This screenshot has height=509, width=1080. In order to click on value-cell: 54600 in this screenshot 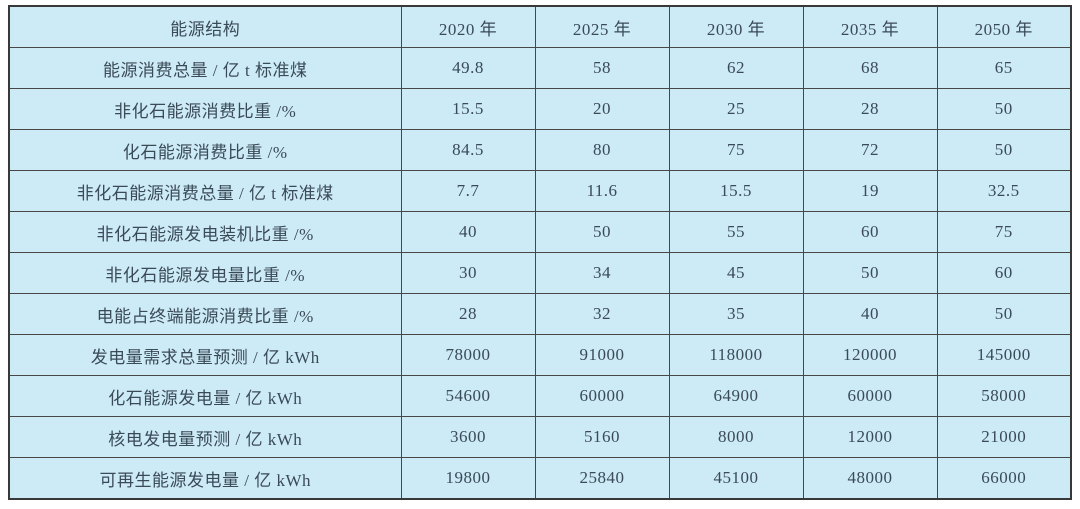, I will do `click(468, 396)`.